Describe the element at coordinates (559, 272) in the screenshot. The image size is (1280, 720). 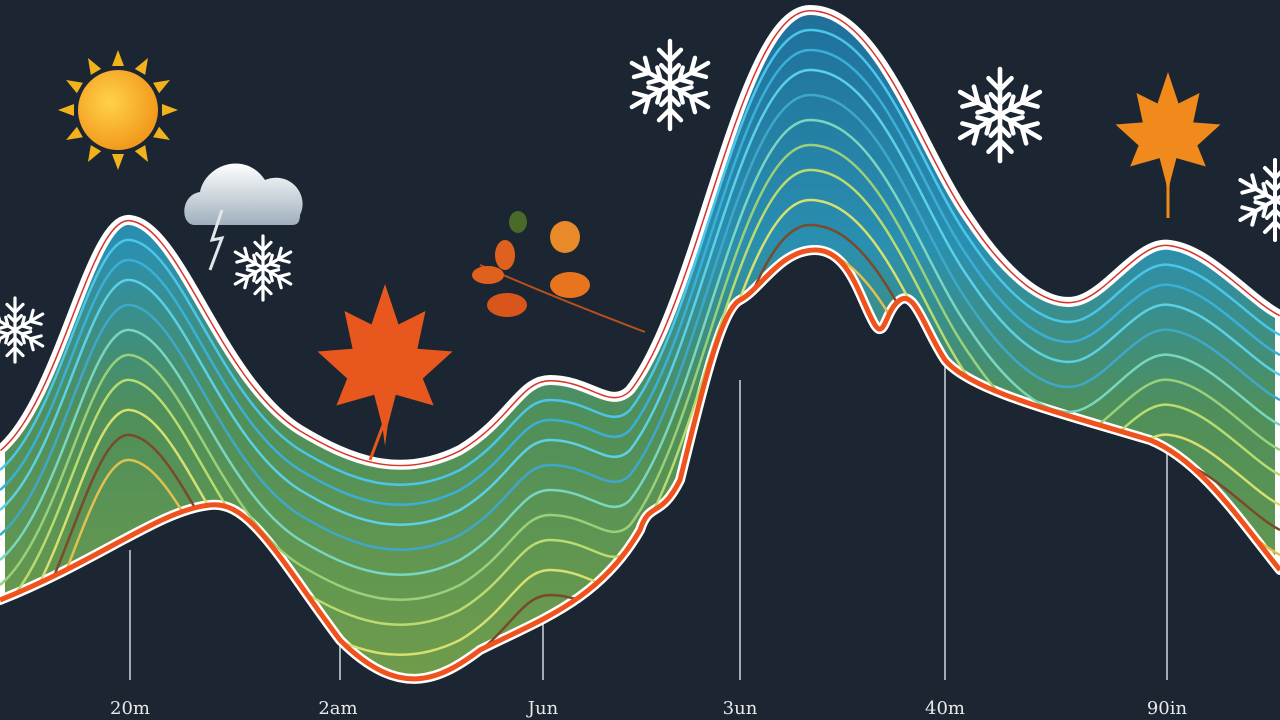
I see `leaf-branch-icon` at that location.